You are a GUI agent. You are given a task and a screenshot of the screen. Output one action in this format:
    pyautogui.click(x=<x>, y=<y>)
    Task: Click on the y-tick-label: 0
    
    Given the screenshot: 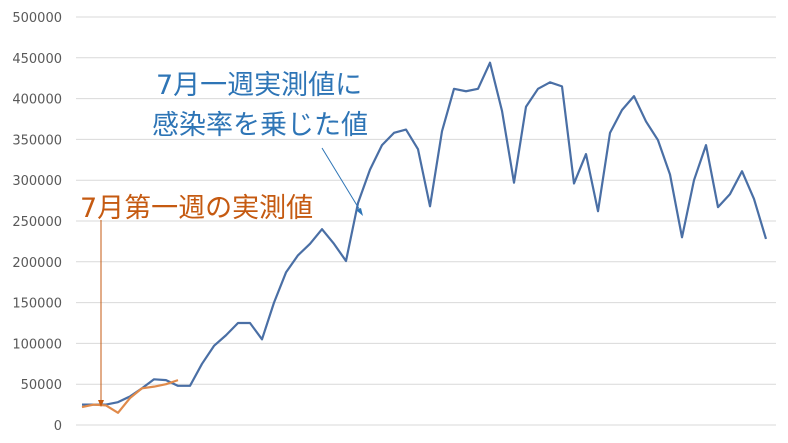 What is the action you would take?
    pyautogui.click(x=58, y=426)
    